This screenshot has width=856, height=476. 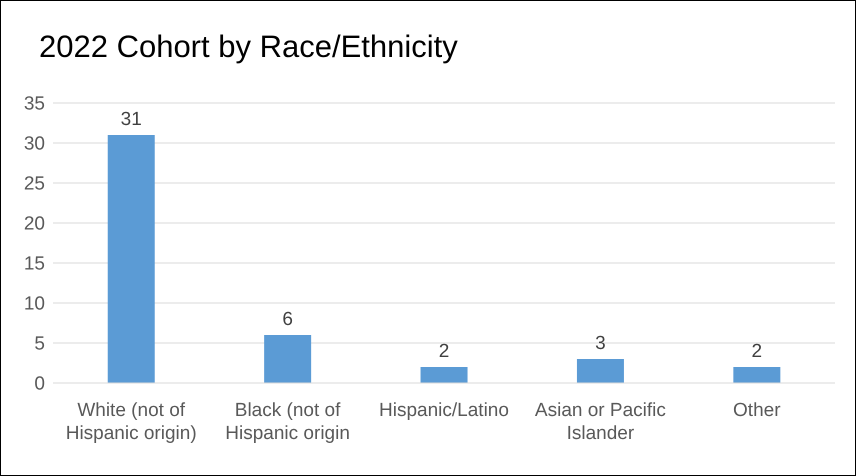 I want to click on y-tick-label: 30, so click(x=34, y=144).